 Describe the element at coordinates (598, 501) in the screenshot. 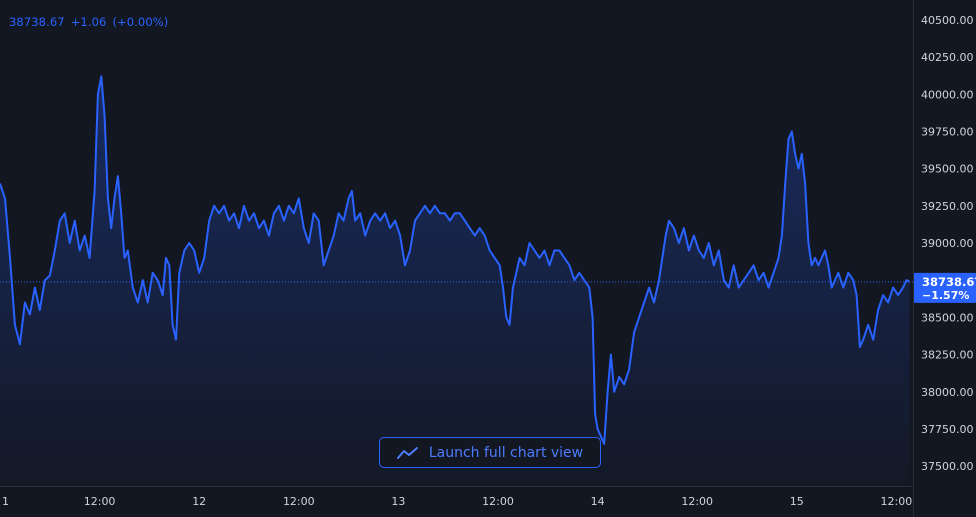

I see `x-tick-label: 14` at that location.